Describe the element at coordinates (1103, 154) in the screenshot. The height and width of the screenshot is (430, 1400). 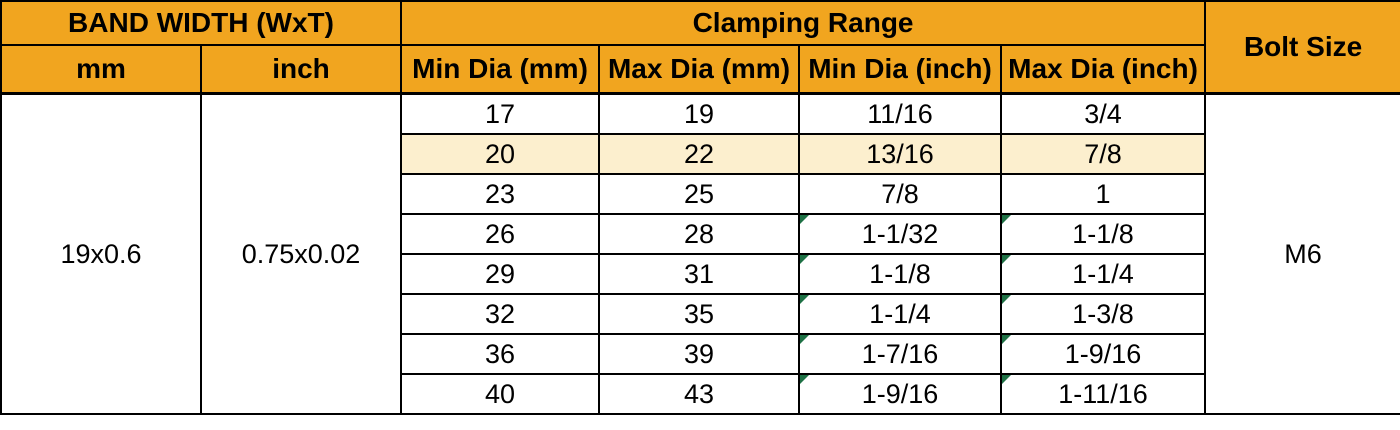
I see `cell-max-dia-inch: 7/8` at that location.